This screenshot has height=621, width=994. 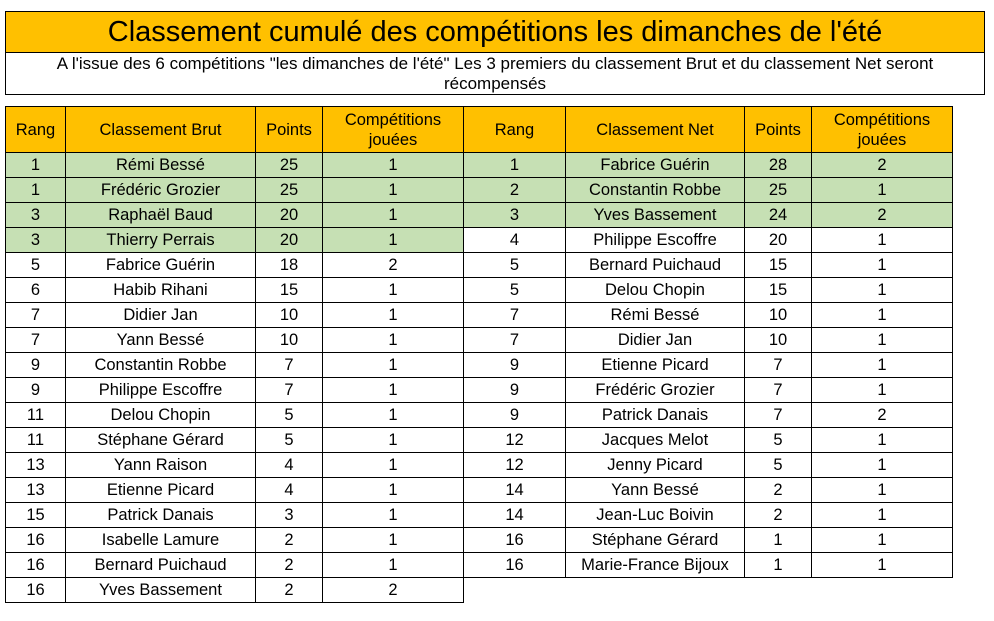 I want to click on net-name-cell: Fabrice Guérin, so click(x=655, y=165).